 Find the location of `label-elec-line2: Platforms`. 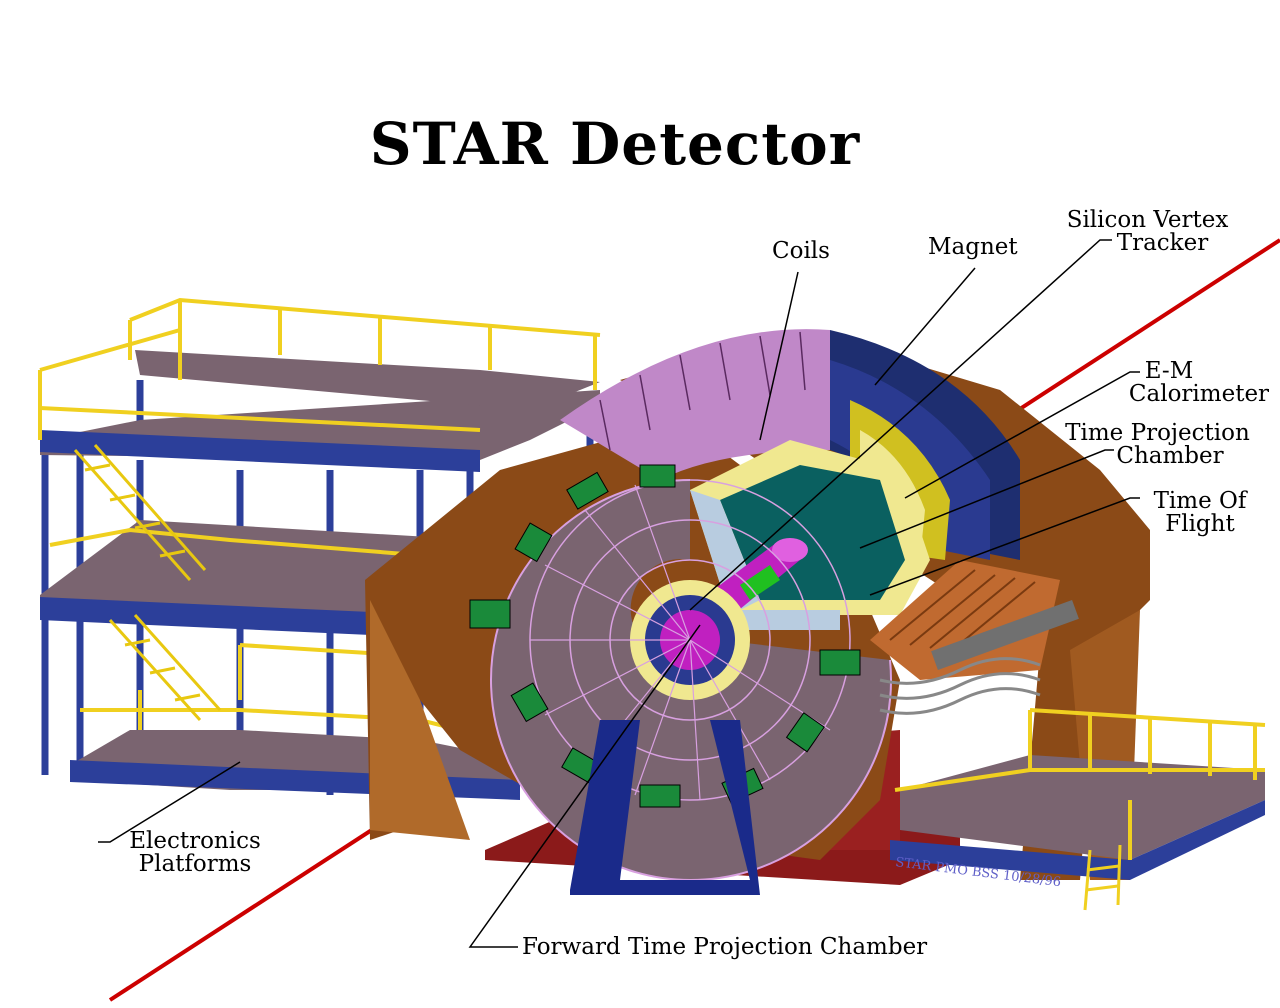

label-elec-line2: Platforms is located at coordinates (195, 864).